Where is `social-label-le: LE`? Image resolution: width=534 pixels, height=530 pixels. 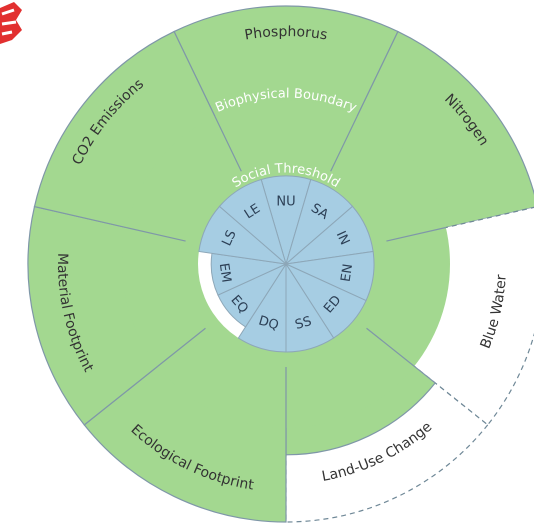 social-label-le: LE is located at coordinates (252, 211).